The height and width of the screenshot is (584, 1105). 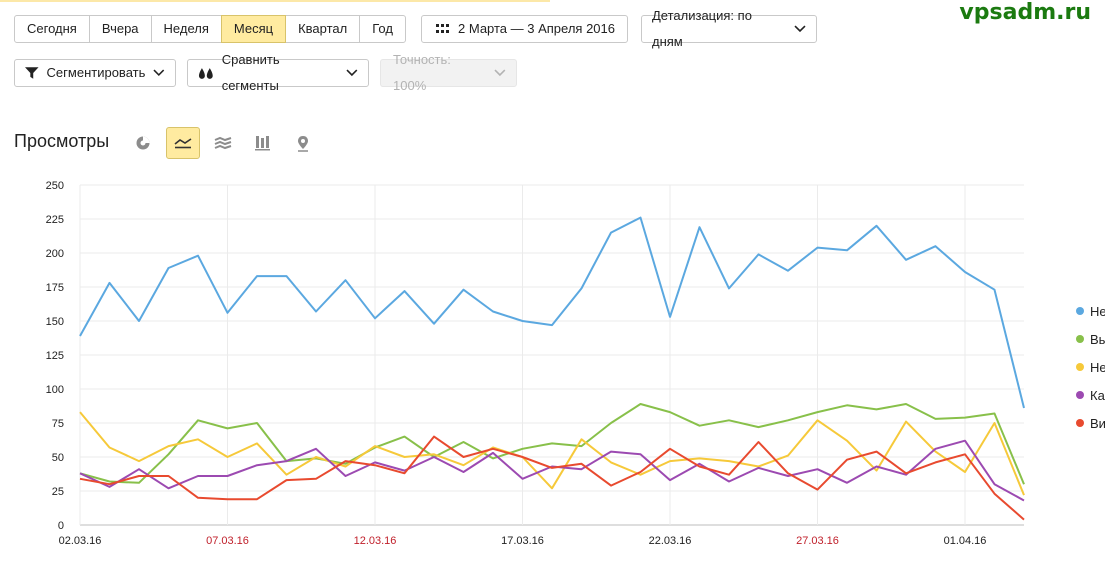 I want to click on legend-label: Ви, so click(x=1097, y=423).